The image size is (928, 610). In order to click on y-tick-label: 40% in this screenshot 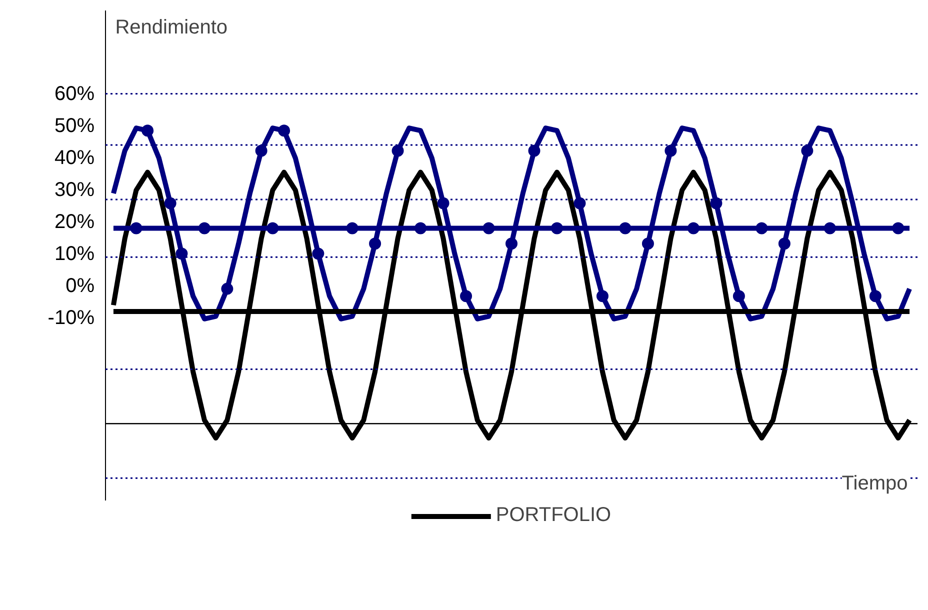, I will do `click(74, 157)`.